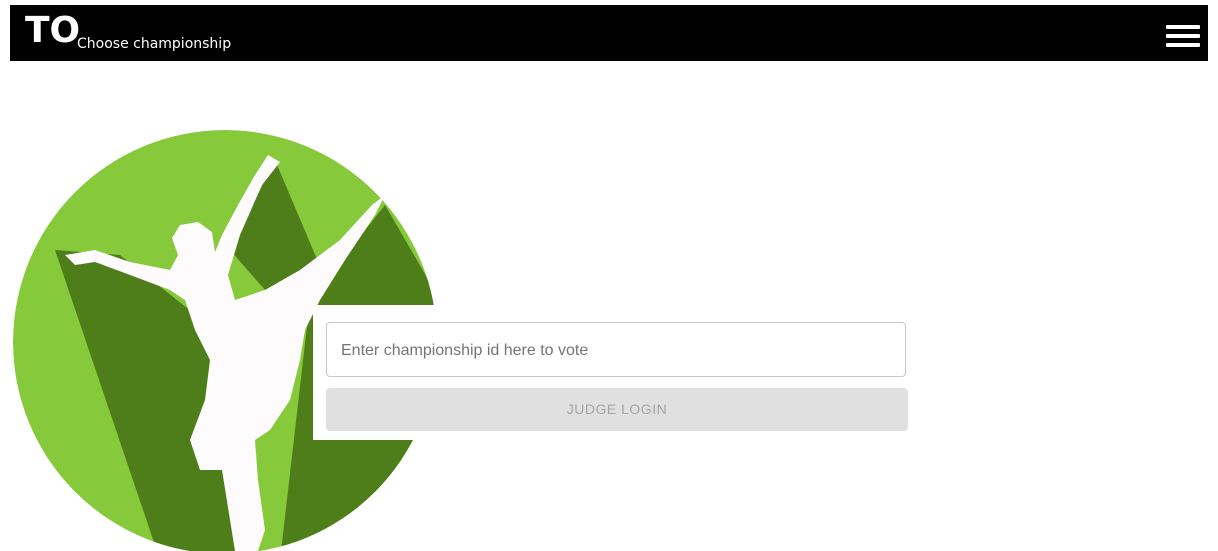 This screenshot has height=551, width=1218. Describe the element at coordinates (617, 409) in the screenshot. I see `judge-login-button: JUDGE LOGIN` at that location.